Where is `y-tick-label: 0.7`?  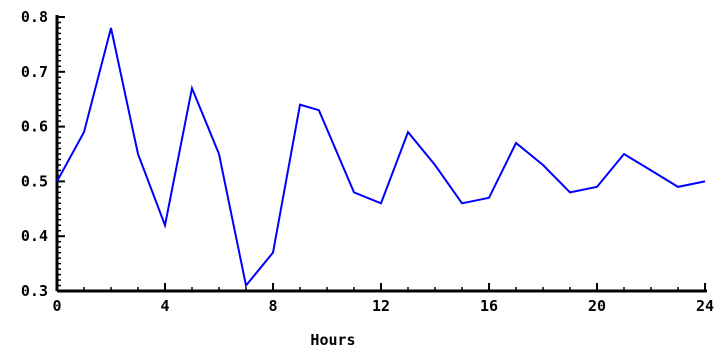
y-tick-label: 0.7 is located at coordinates (34, 72).